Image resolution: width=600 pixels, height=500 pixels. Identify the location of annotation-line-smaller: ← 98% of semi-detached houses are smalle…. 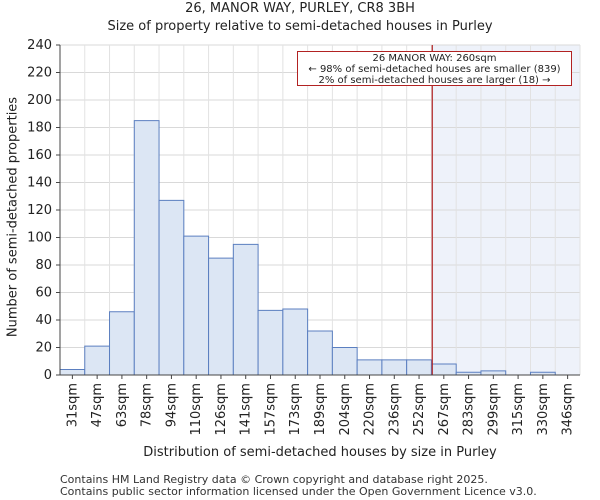
(434, 69).